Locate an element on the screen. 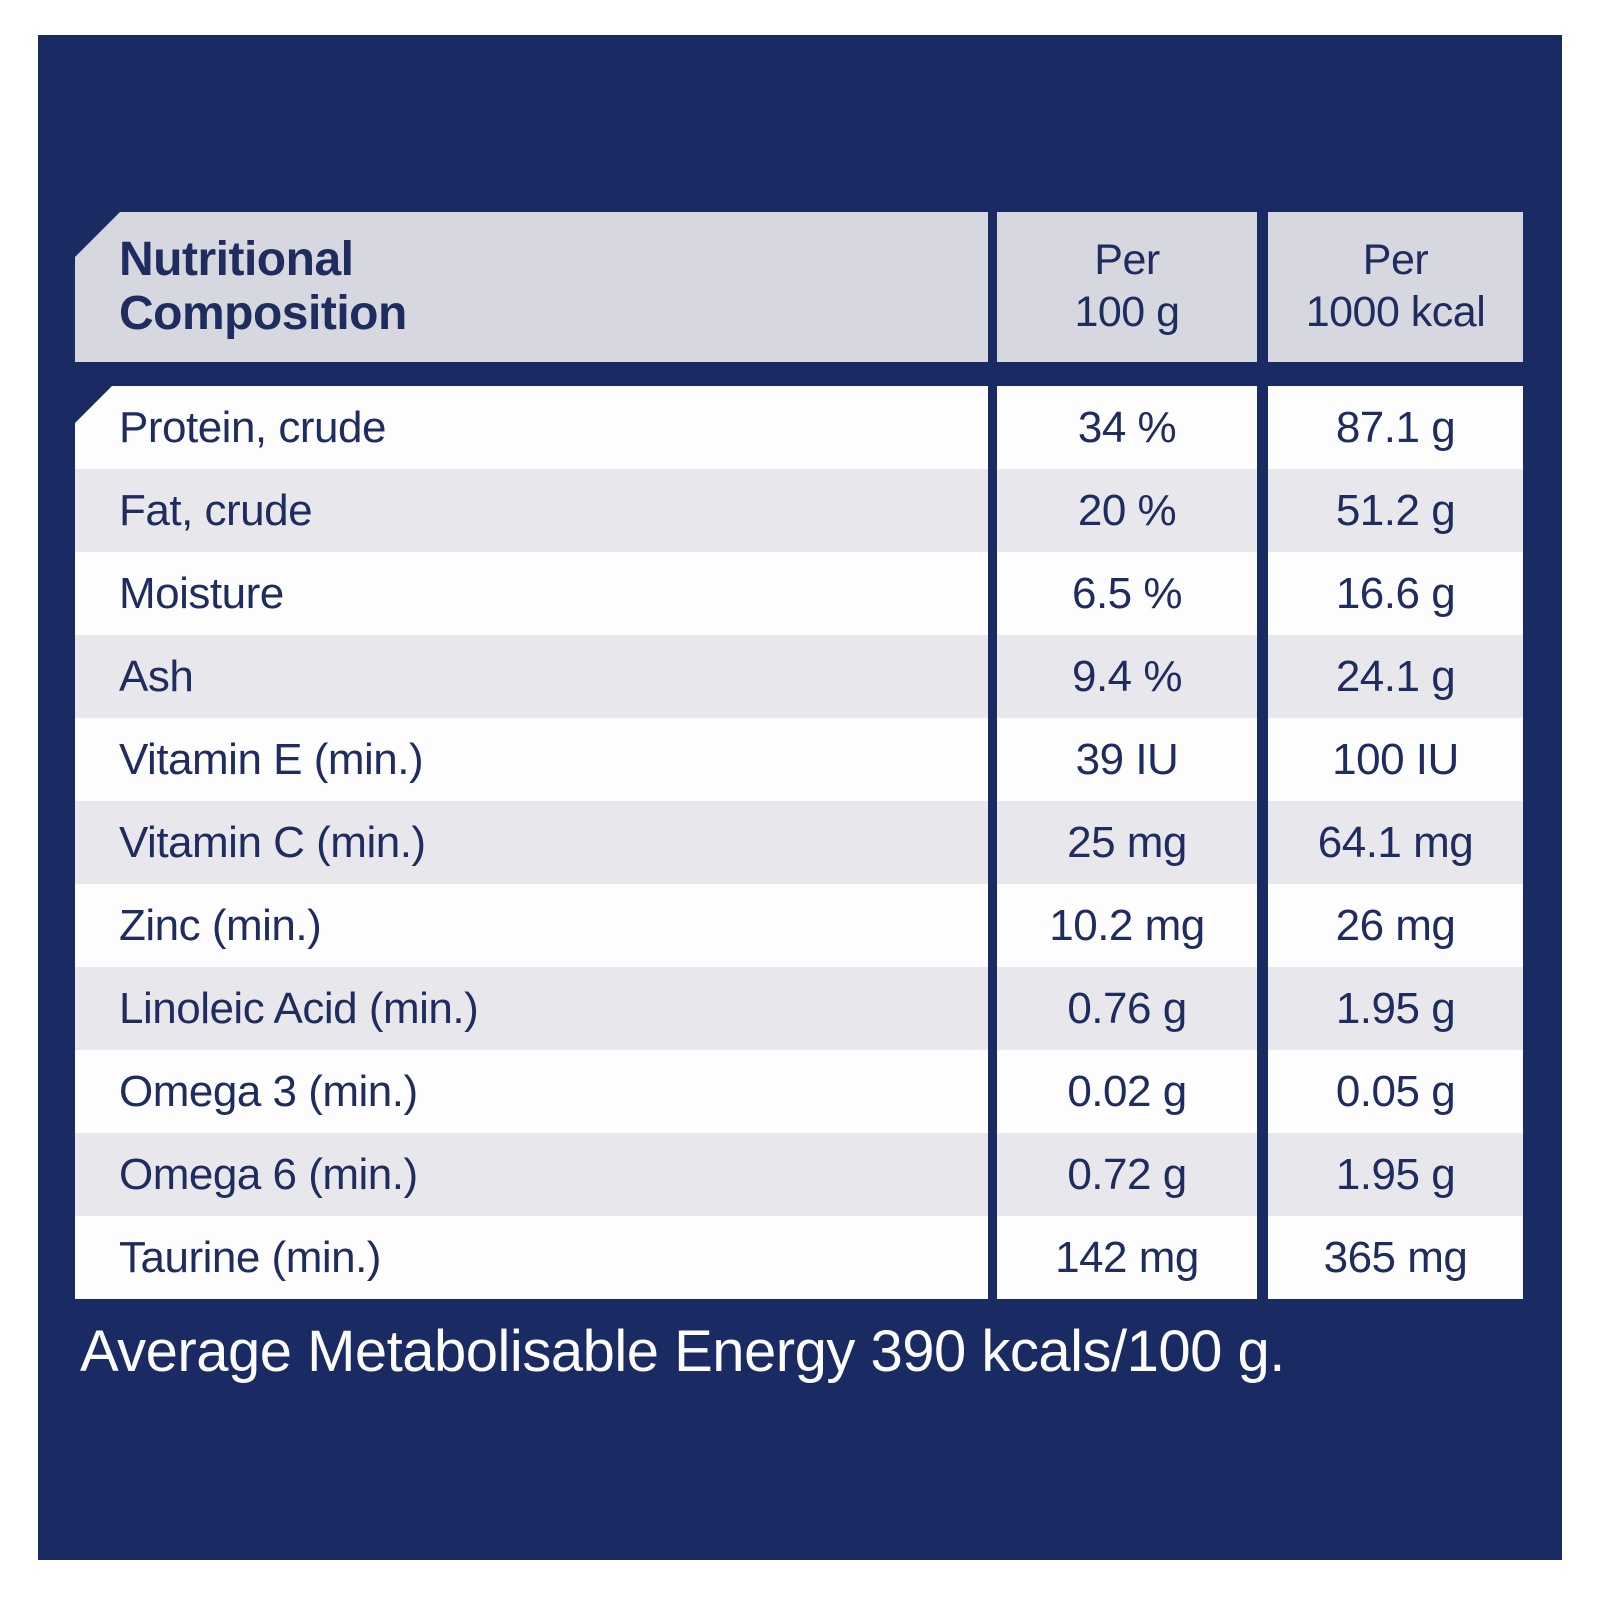 Image resolution: width=1600 pixels, height=1600 pixels. row-label: Omega 6 (min.) is located at coordinates (531, 1174).